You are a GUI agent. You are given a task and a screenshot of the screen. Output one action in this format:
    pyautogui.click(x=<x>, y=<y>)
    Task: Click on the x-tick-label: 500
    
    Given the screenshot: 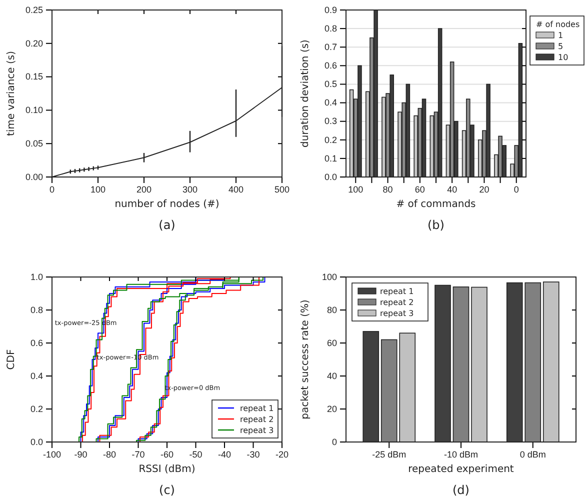 What is the action you would take?
    pyautogui.click(x=282, y=189)
    